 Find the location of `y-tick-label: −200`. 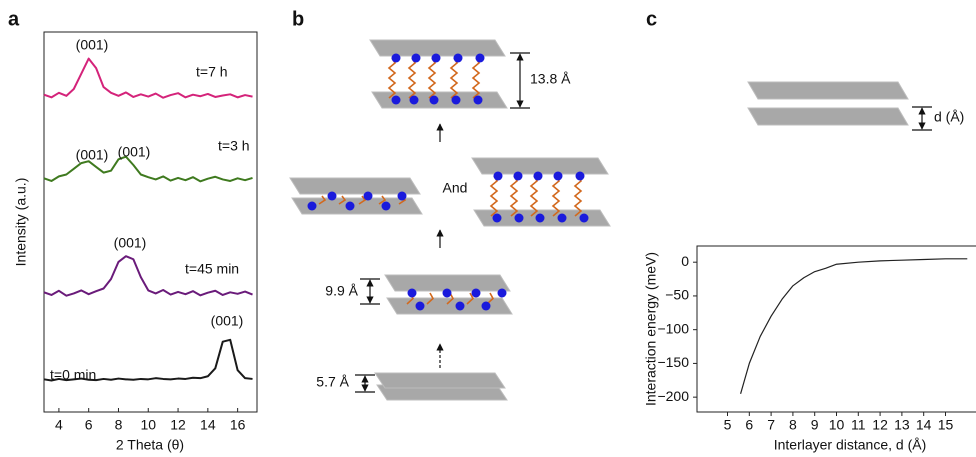

y-tick-label: −200 is located at coordinates (673, 396).